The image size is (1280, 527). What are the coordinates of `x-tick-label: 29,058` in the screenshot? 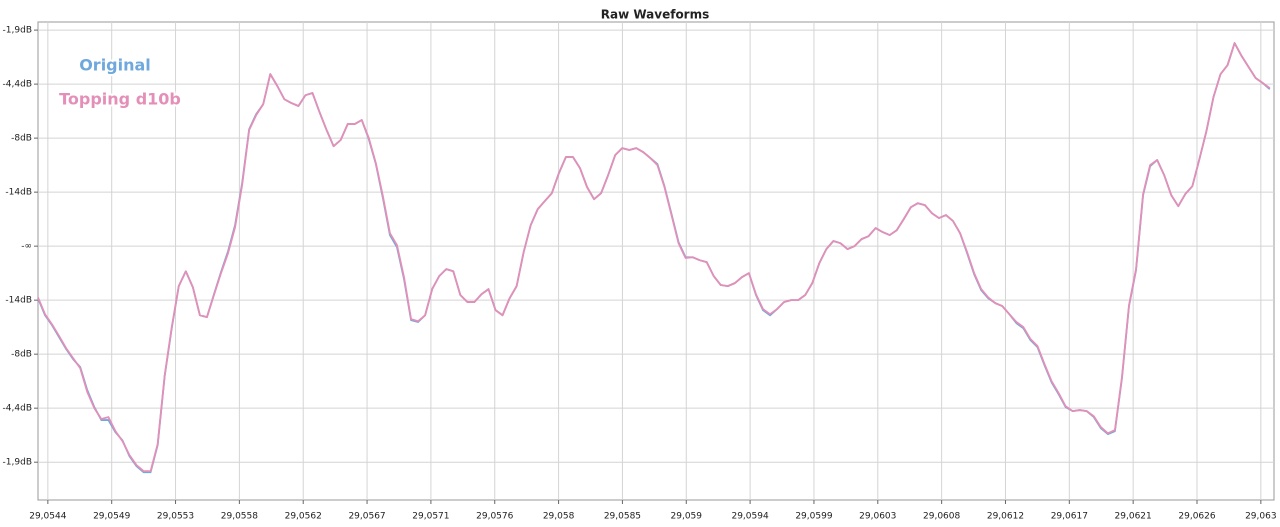 It's located at (559, 517).